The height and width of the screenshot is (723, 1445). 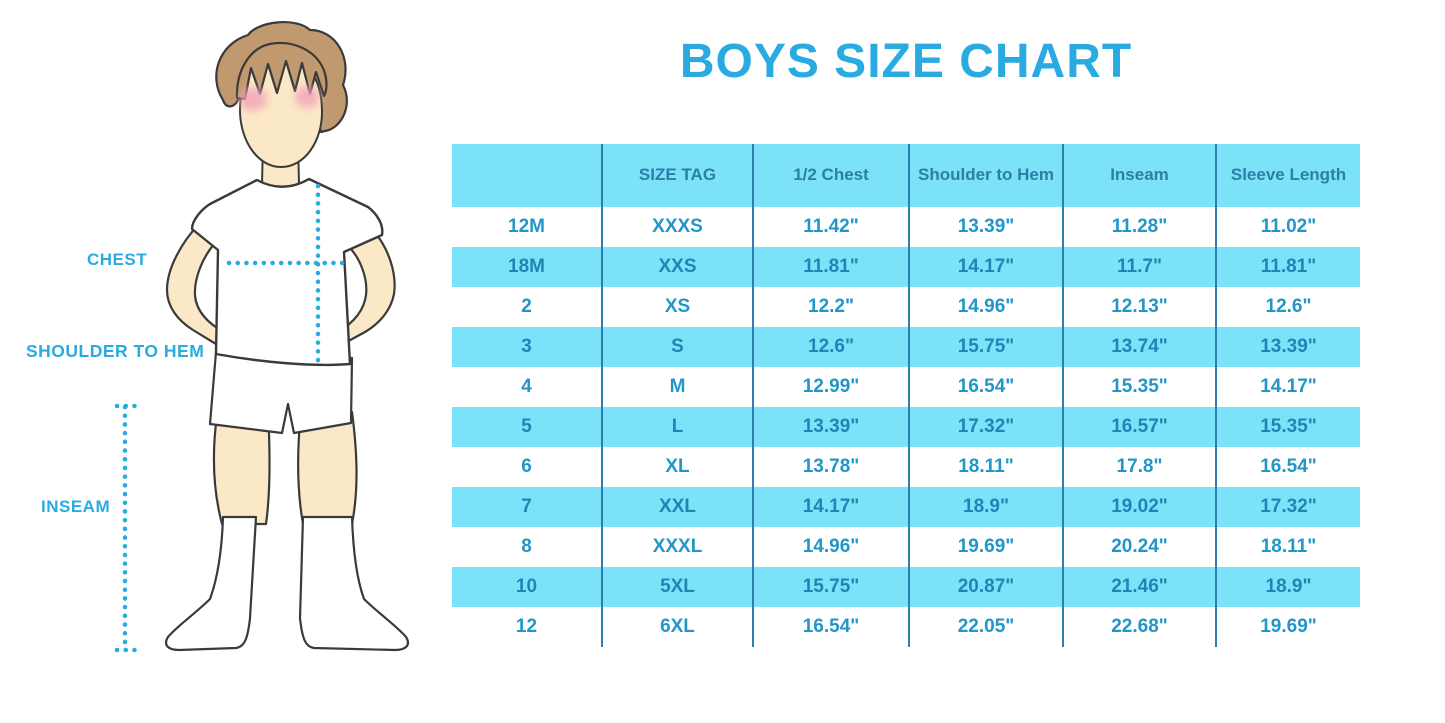 I want to click on right-cheek-blush, so click(x=307, y=97).